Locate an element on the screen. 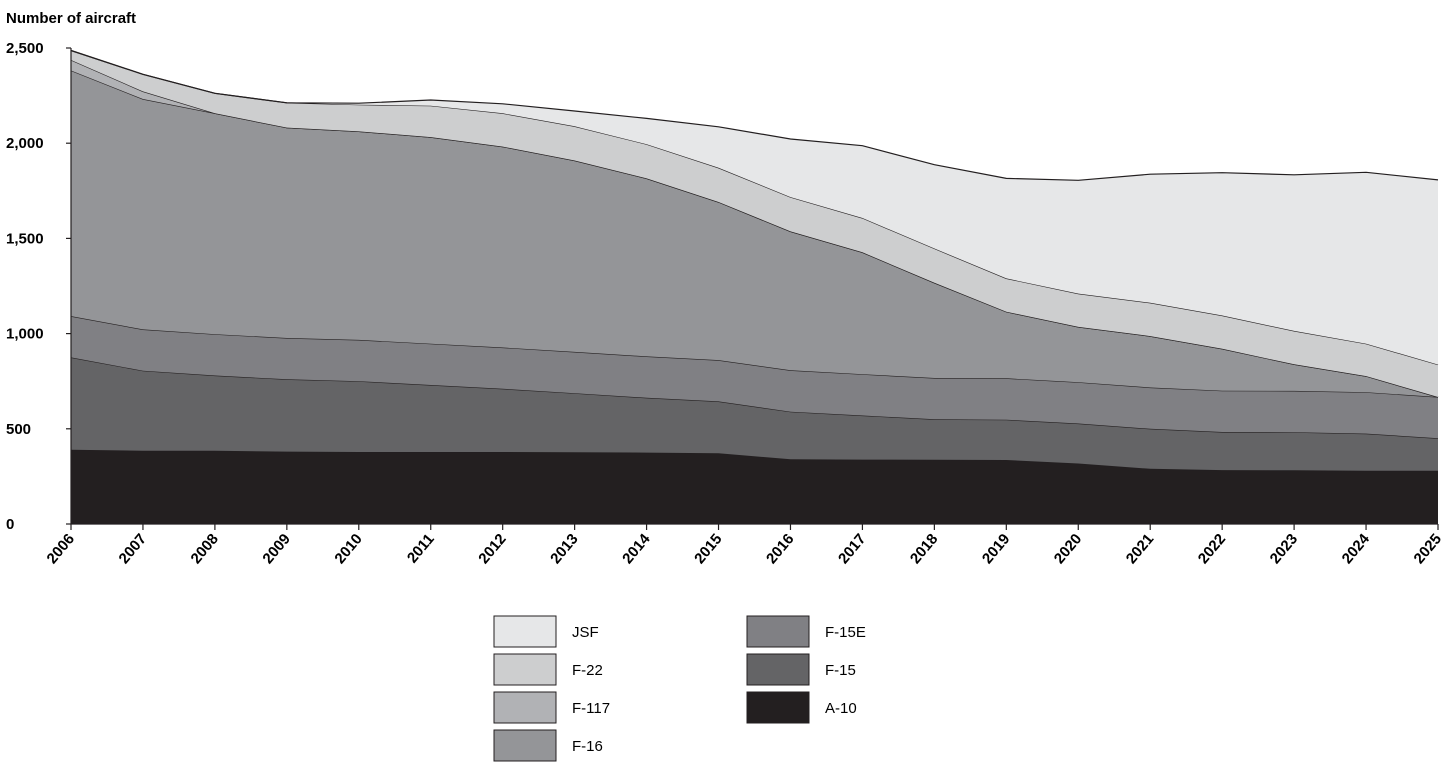  legend-item-f-15e: F-15E is located at coordinates (806, 631).